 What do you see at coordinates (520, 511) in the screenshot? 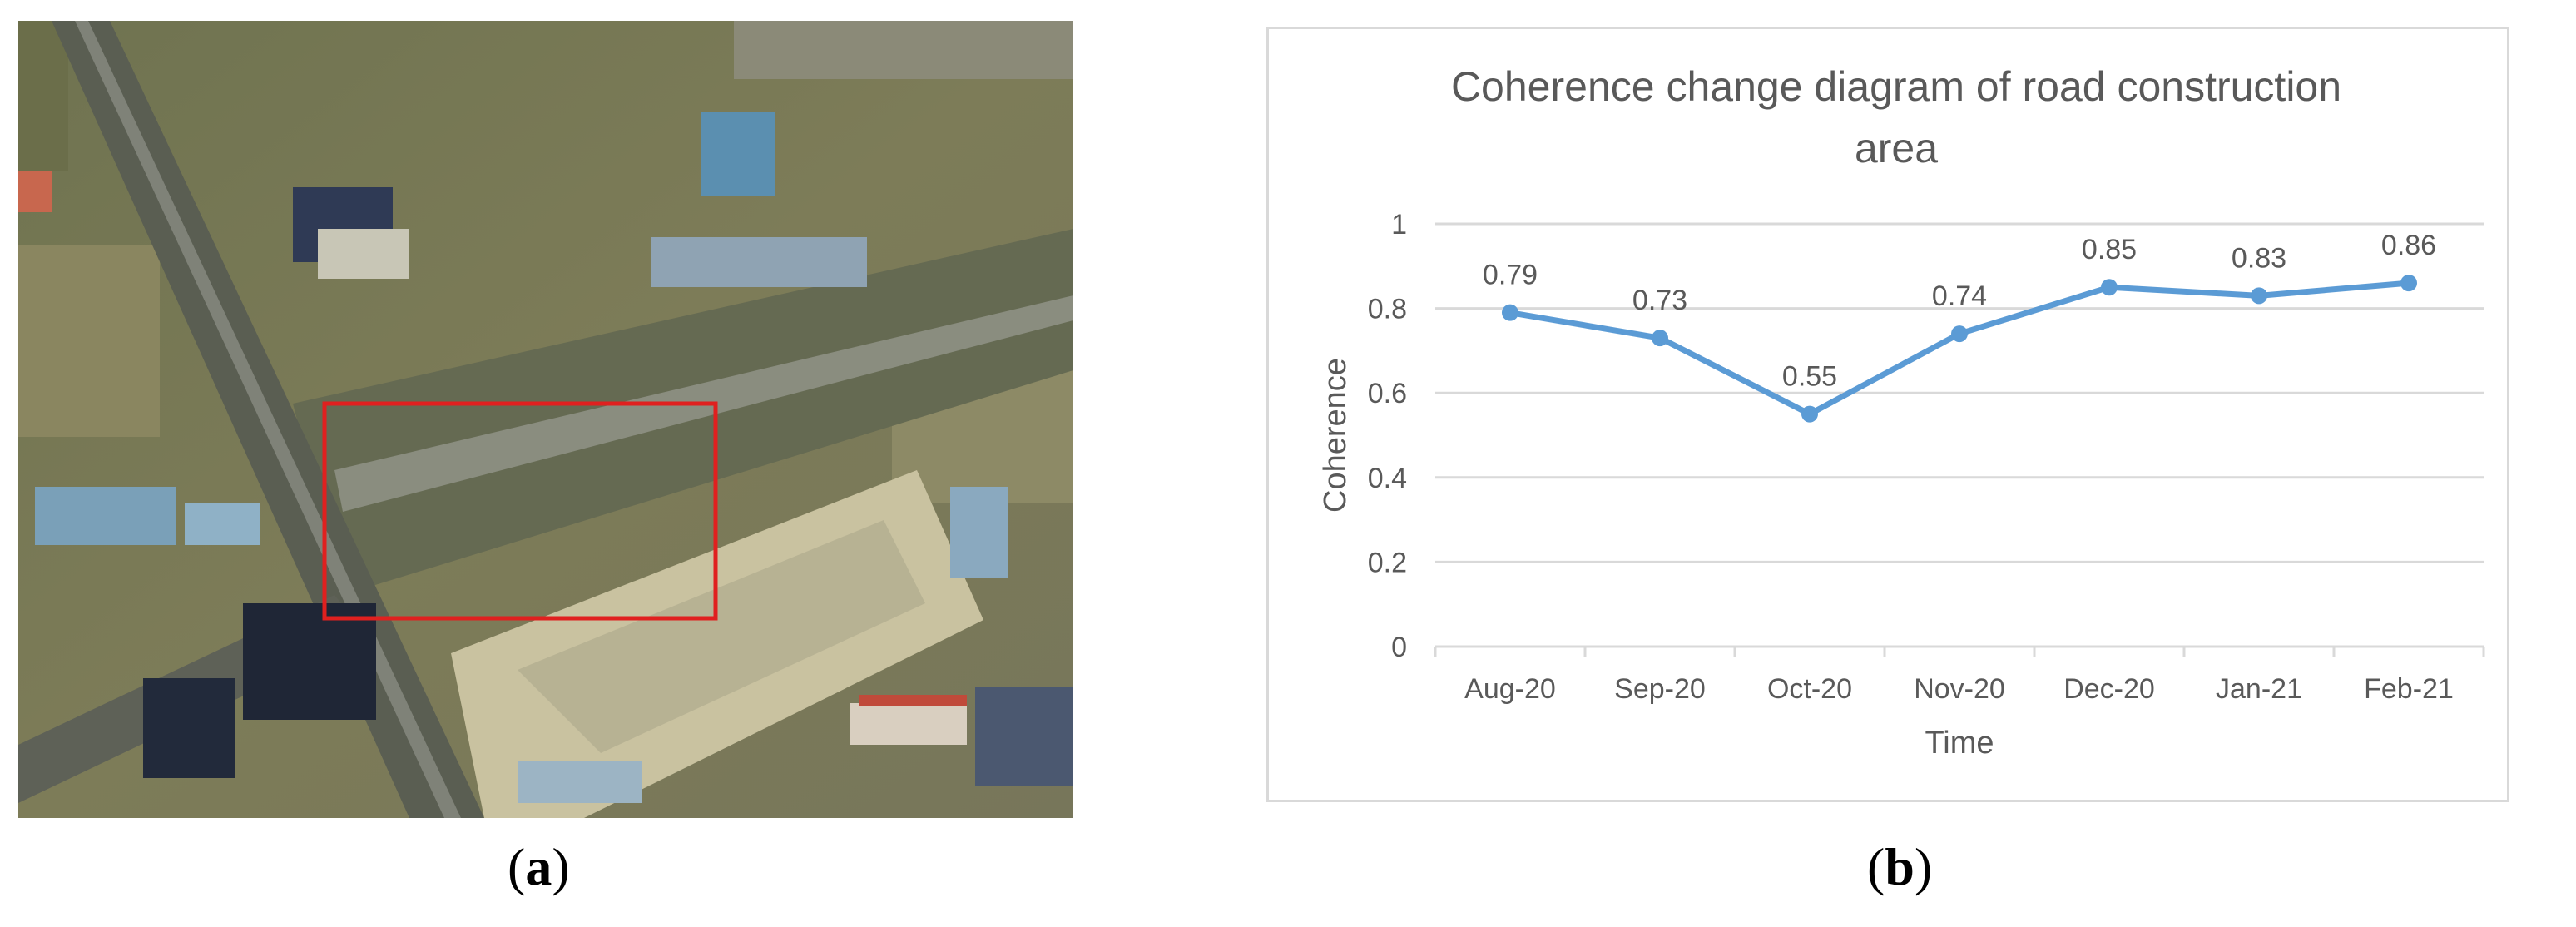
I see `highlight-box` at bounding box center [520, 511].